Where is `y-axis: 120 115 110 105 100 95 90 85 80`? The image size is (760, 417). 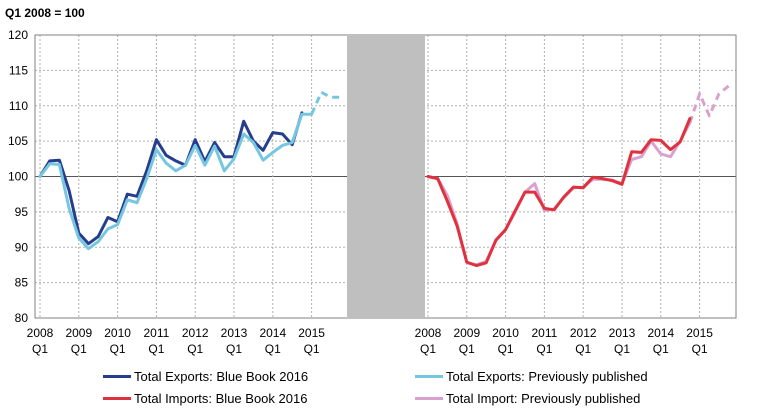
y-axis: 120 115 110 105 100 95 90 85 80 is located at coordinates (18, 176).